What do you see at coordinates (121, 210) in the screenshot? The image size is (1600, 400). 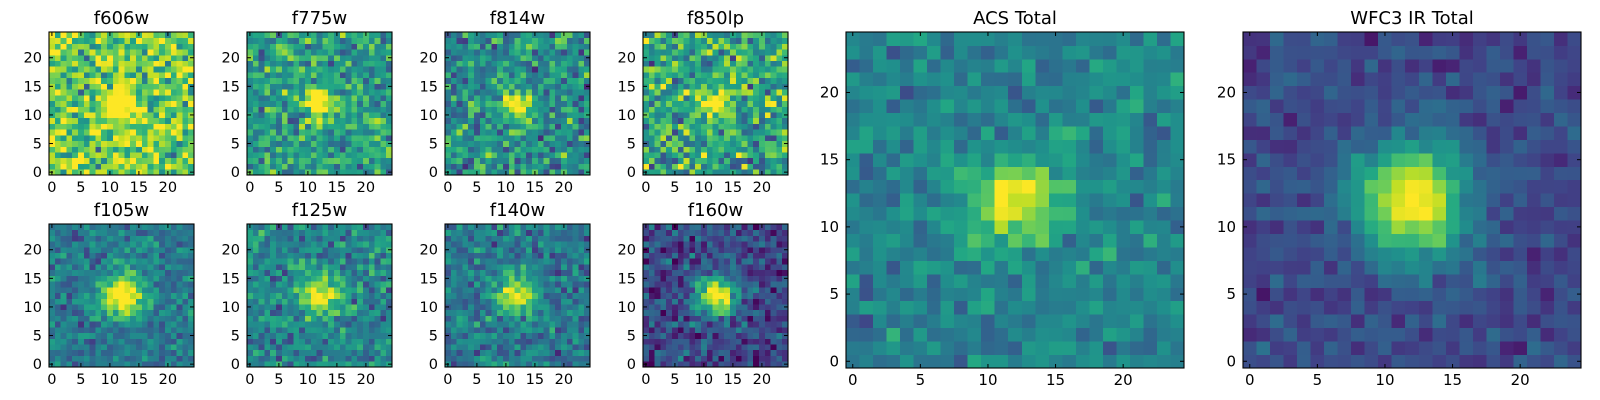 I see `panel-title: f105w` at bounding box center [121, 210].